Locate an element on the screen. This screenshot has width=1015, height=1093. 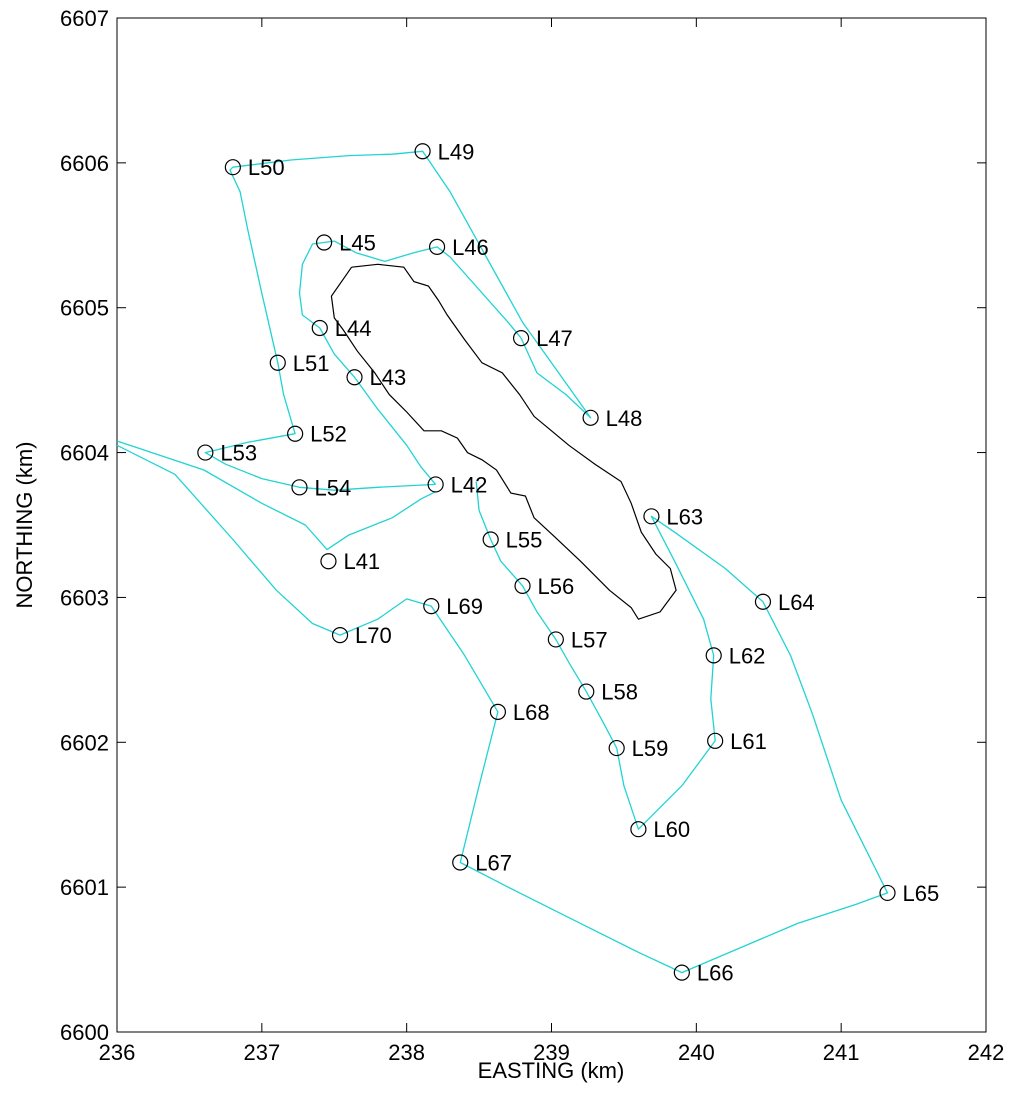
island-outline-layer is located at coordinates (503, 441).